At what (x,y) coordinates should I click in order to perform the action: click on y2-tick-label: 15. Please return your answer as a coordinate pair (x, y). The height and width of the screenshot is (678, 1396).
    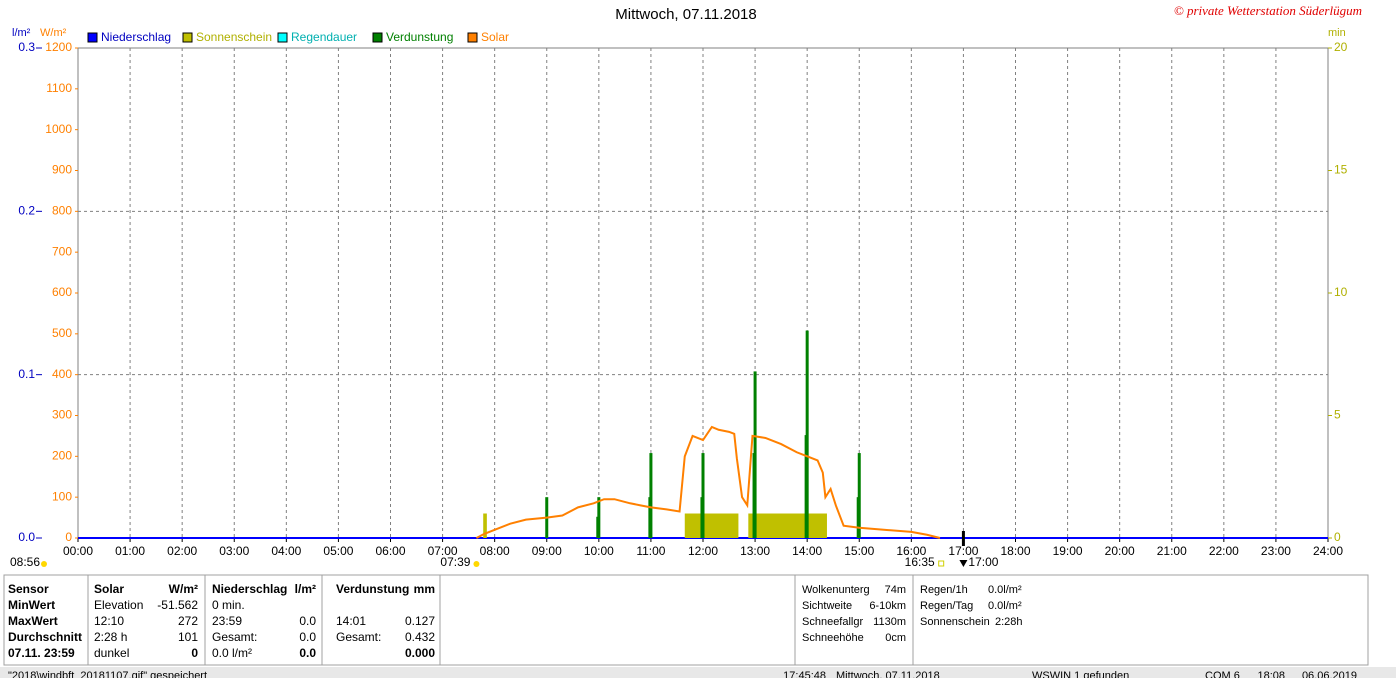
    Looking at the image, I should click on (1341, 170).